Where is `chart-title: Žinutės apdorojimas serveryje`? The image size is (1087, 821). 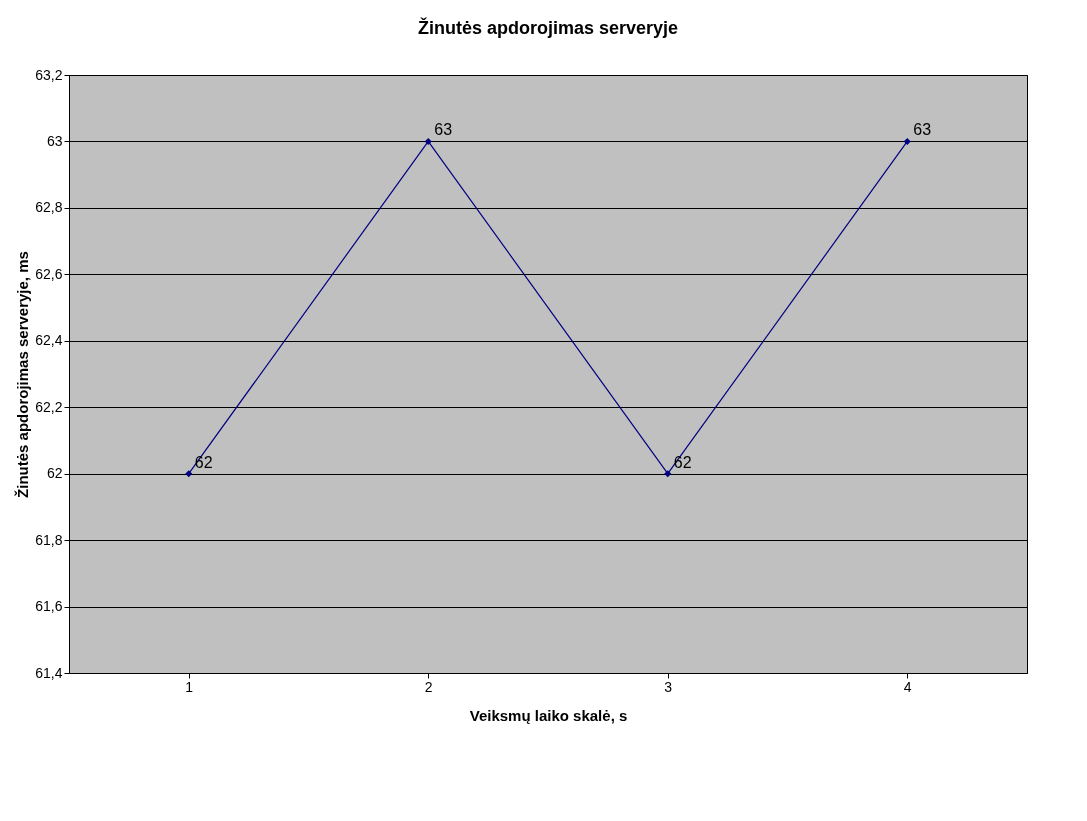
chart-title: Žinutės apdorojimas serveryje is located at coordinates (548, 27).